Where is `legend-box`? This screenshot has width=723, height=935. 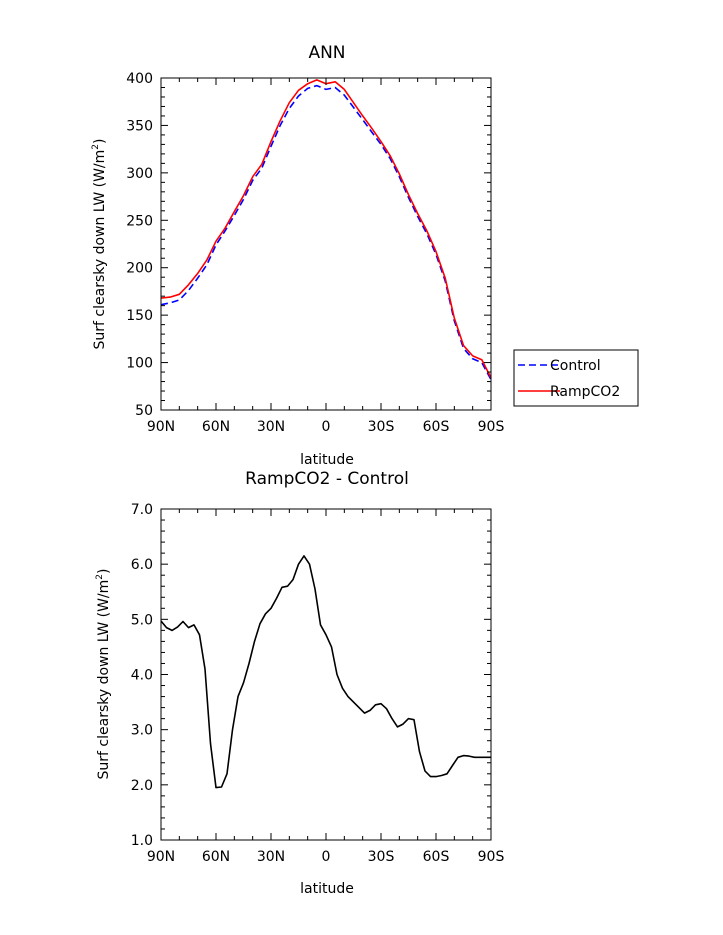 legend-box is located at coordinates (576, 378).